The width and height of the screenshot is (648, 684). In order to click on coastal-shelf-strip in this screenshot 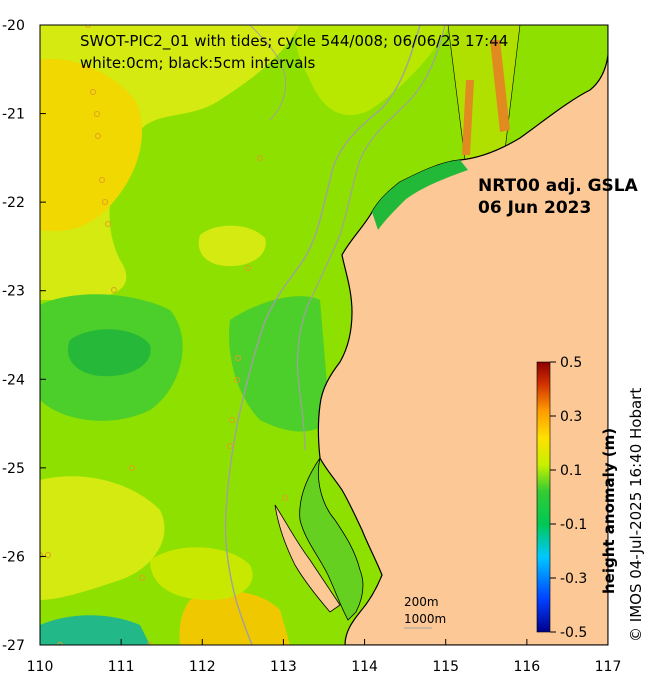, I will do `click(420, 195)`.